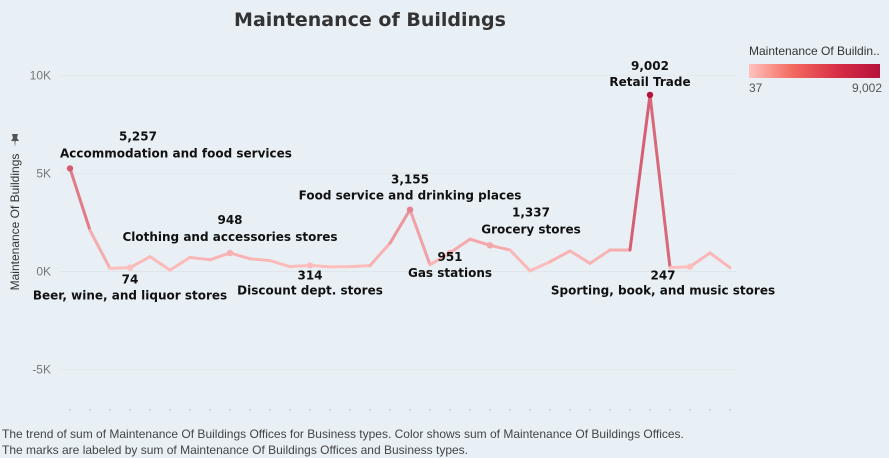 The width and height of the screenshot is (889, 458). What do you see at coordinates (531, 229) in the screenshot?
I see `data-label-category: Grocery stores` at bounding box center [531, 229].